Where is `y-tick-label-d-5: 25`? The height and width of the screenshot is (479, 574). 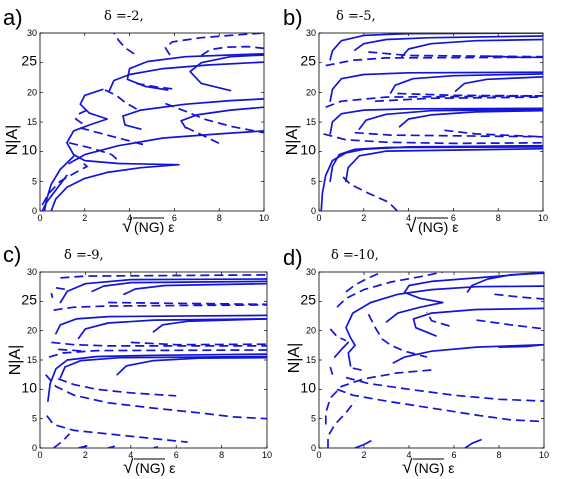 y-tick-label-d-5: 25 is located at coordinates (308, 299).